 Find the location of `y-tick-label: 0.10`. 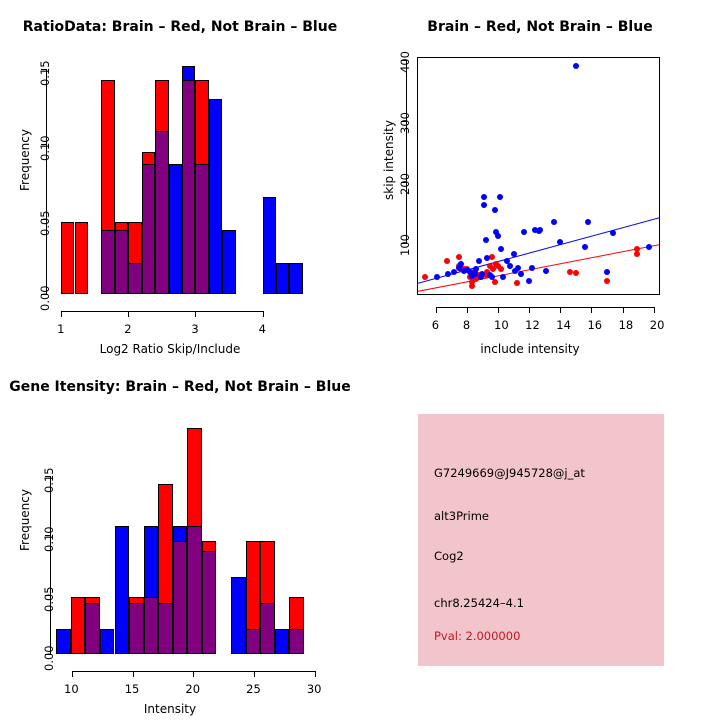

y-tick-label: 0.10 is located at coordinates (49, 539).